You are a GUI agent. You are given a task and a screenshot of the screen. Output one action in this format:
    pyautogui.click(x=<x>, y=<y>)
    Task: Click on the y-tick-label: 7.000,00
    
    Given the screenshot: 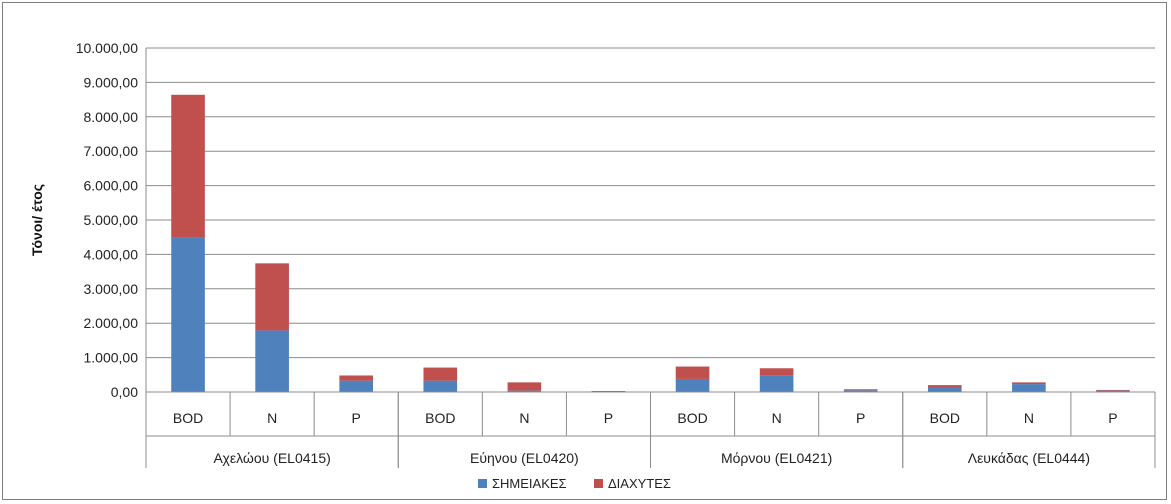 What is the action you would take?
    pyautogui.click(x=111, y=151)
    